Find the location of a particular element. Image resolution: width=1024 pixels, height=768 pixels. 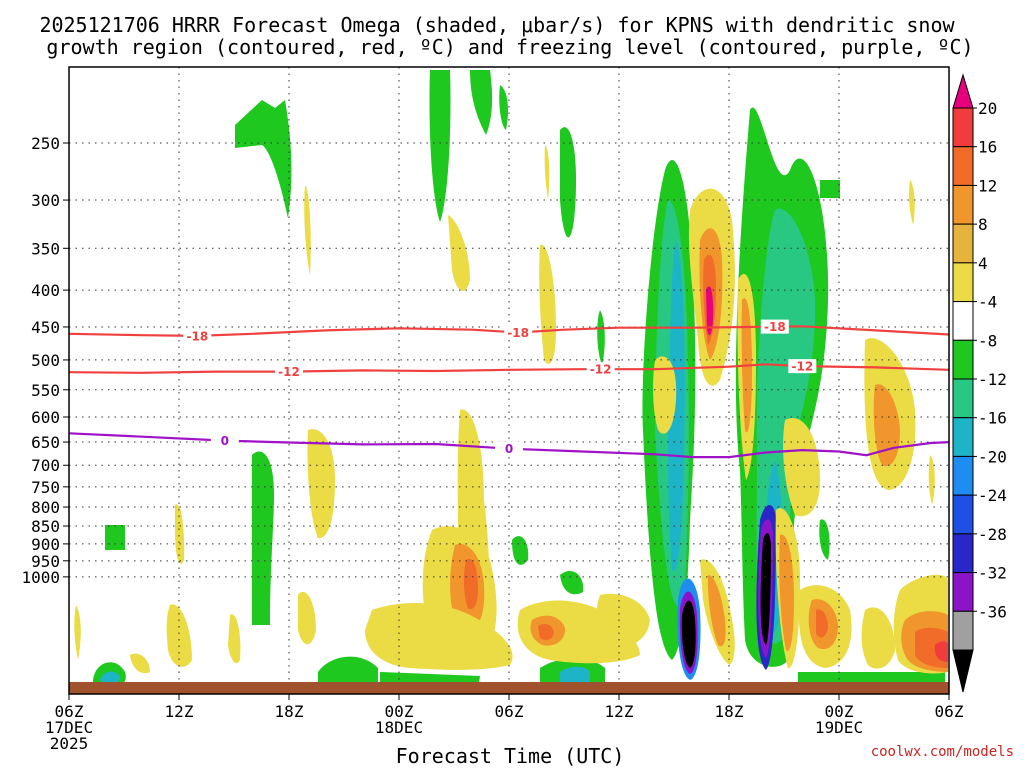

colorbar: 20 16 12 8 4 -4 -8 -12 -16 -20 -24 -28 -32 -36 is located at coordinates (979, 383).